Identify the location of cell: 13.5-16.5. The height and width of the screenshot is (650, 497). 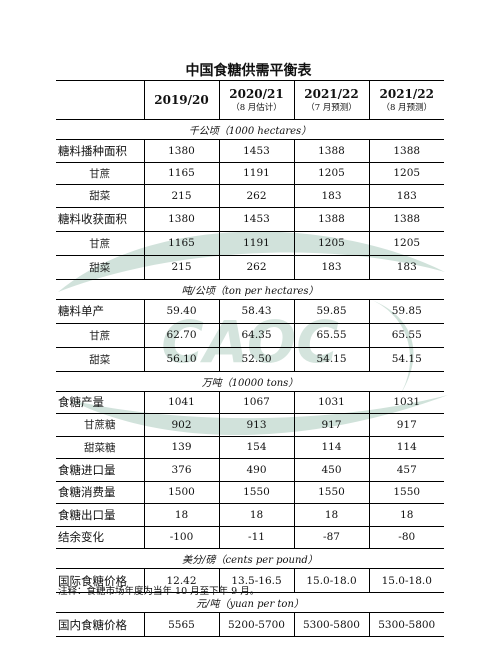
(256, 580).